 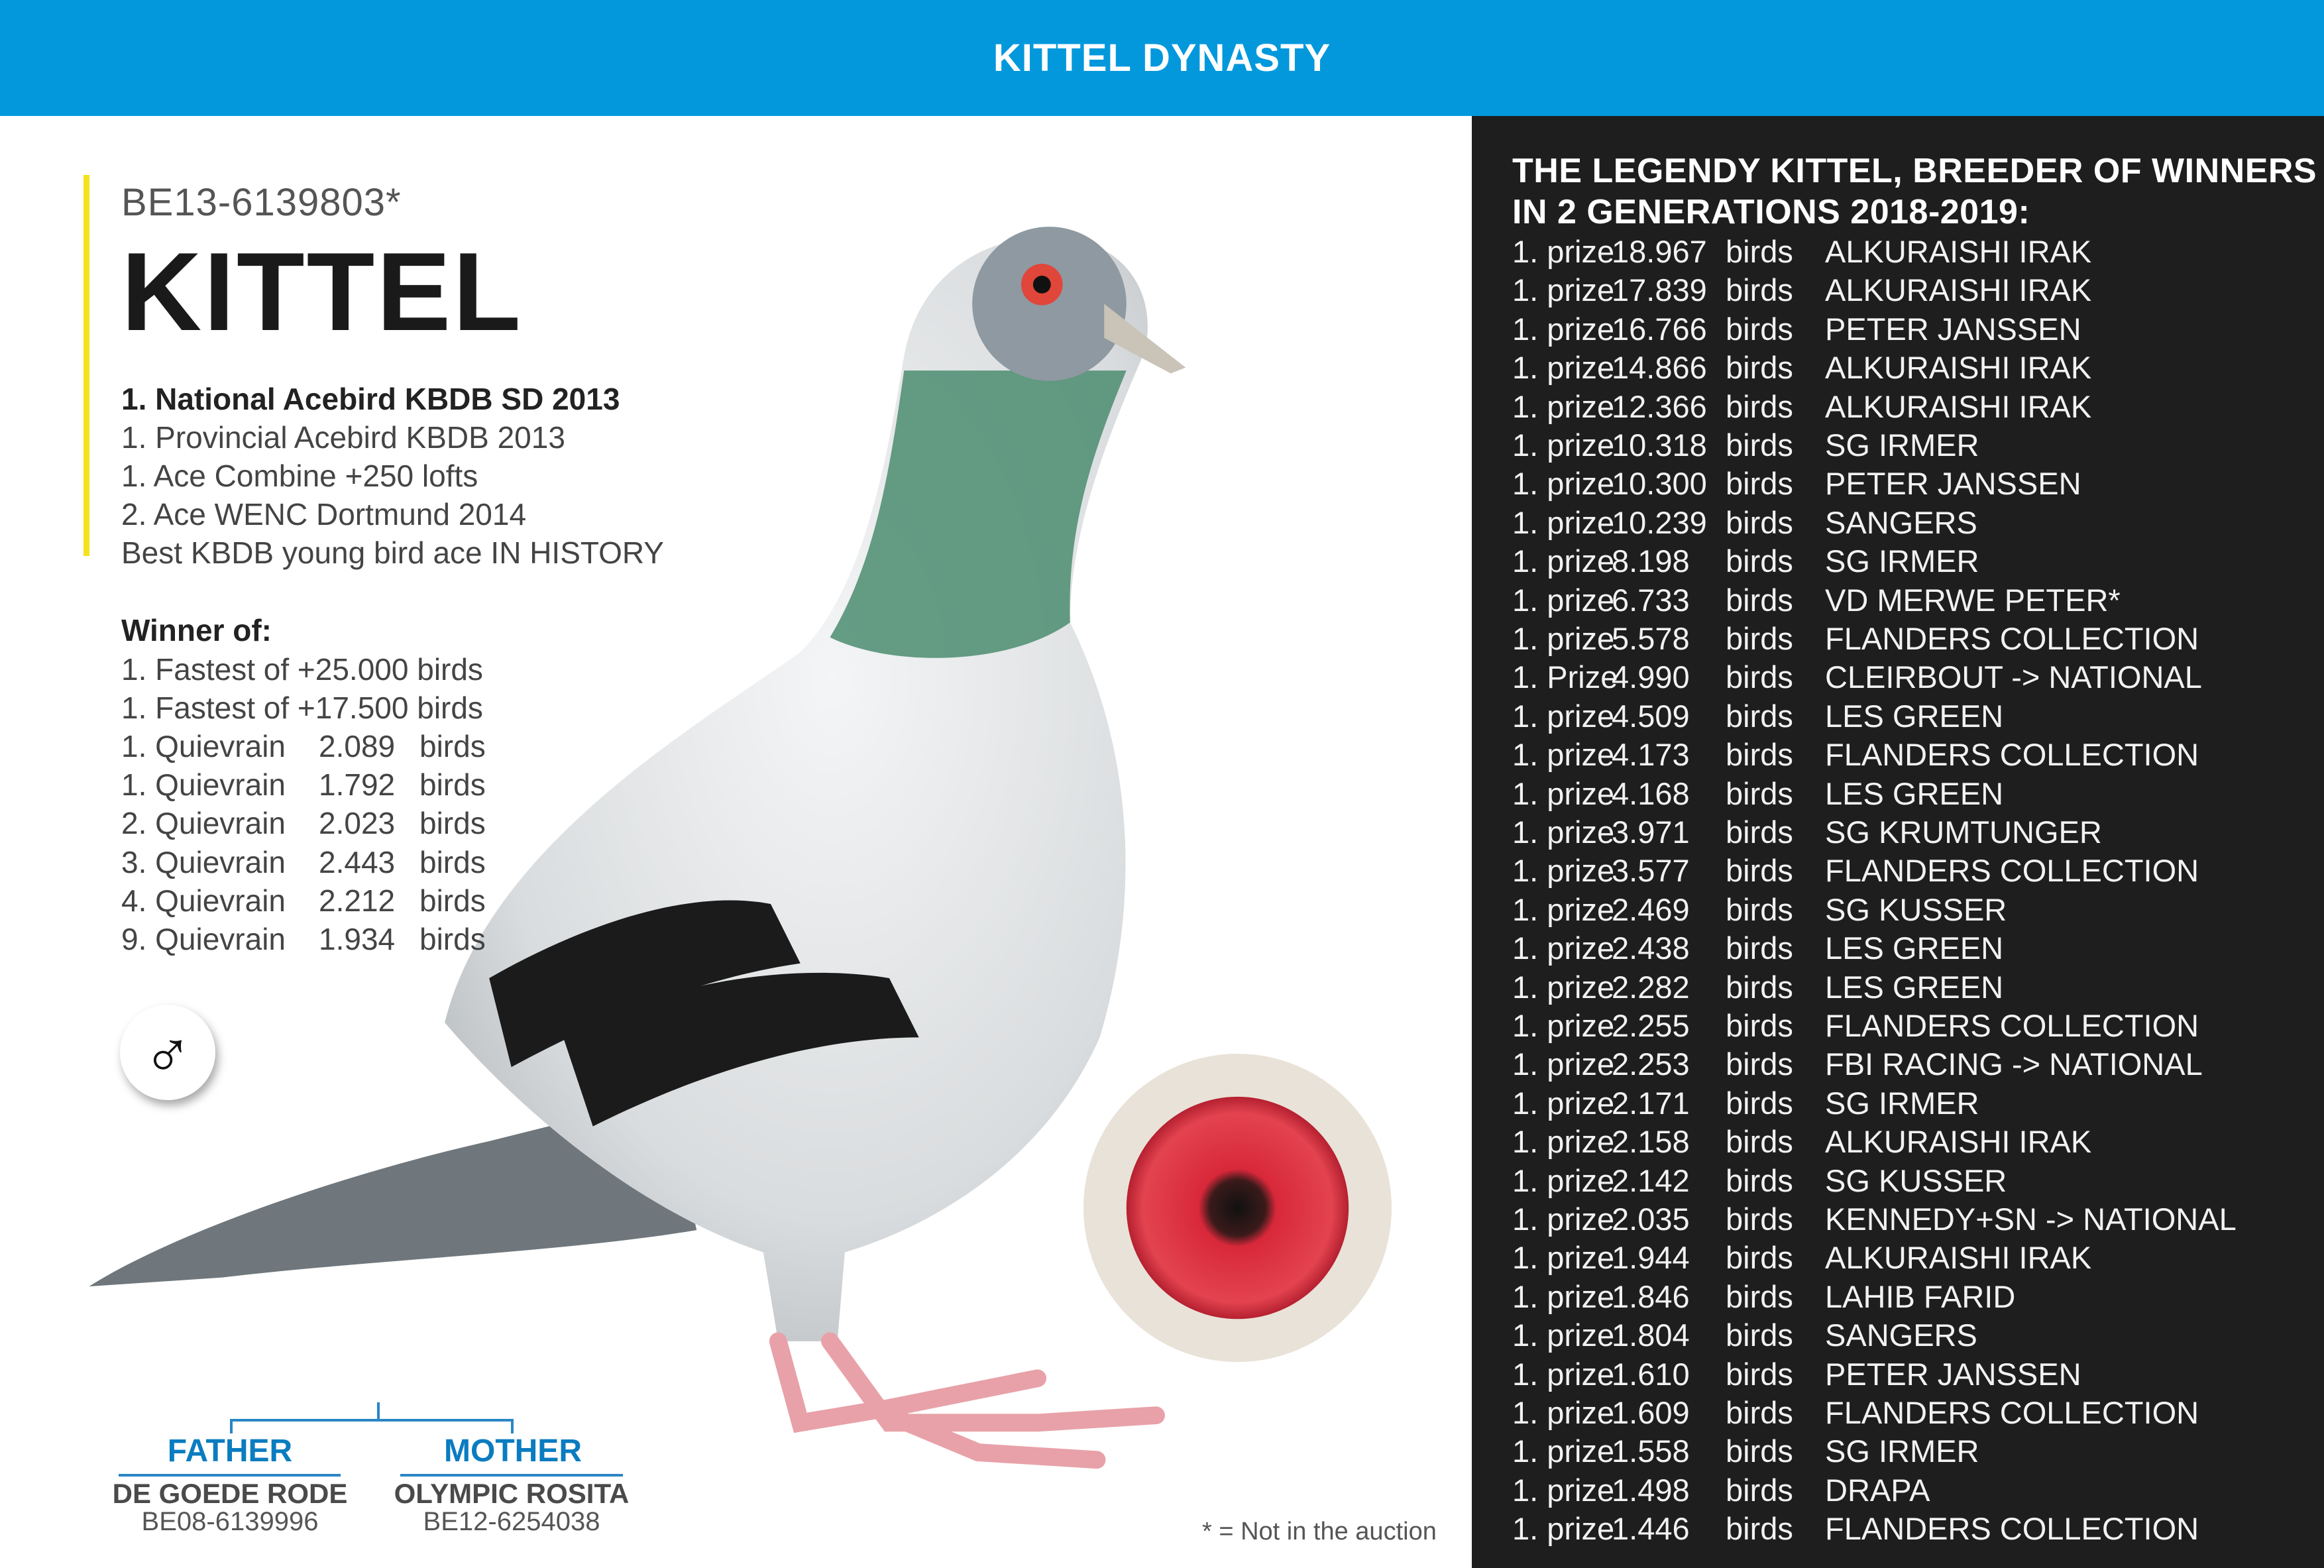 What do you see at coordinates (1145, 339) in the screenshot?
I see `pigeon-beak` at bounding box center [1145, 339].